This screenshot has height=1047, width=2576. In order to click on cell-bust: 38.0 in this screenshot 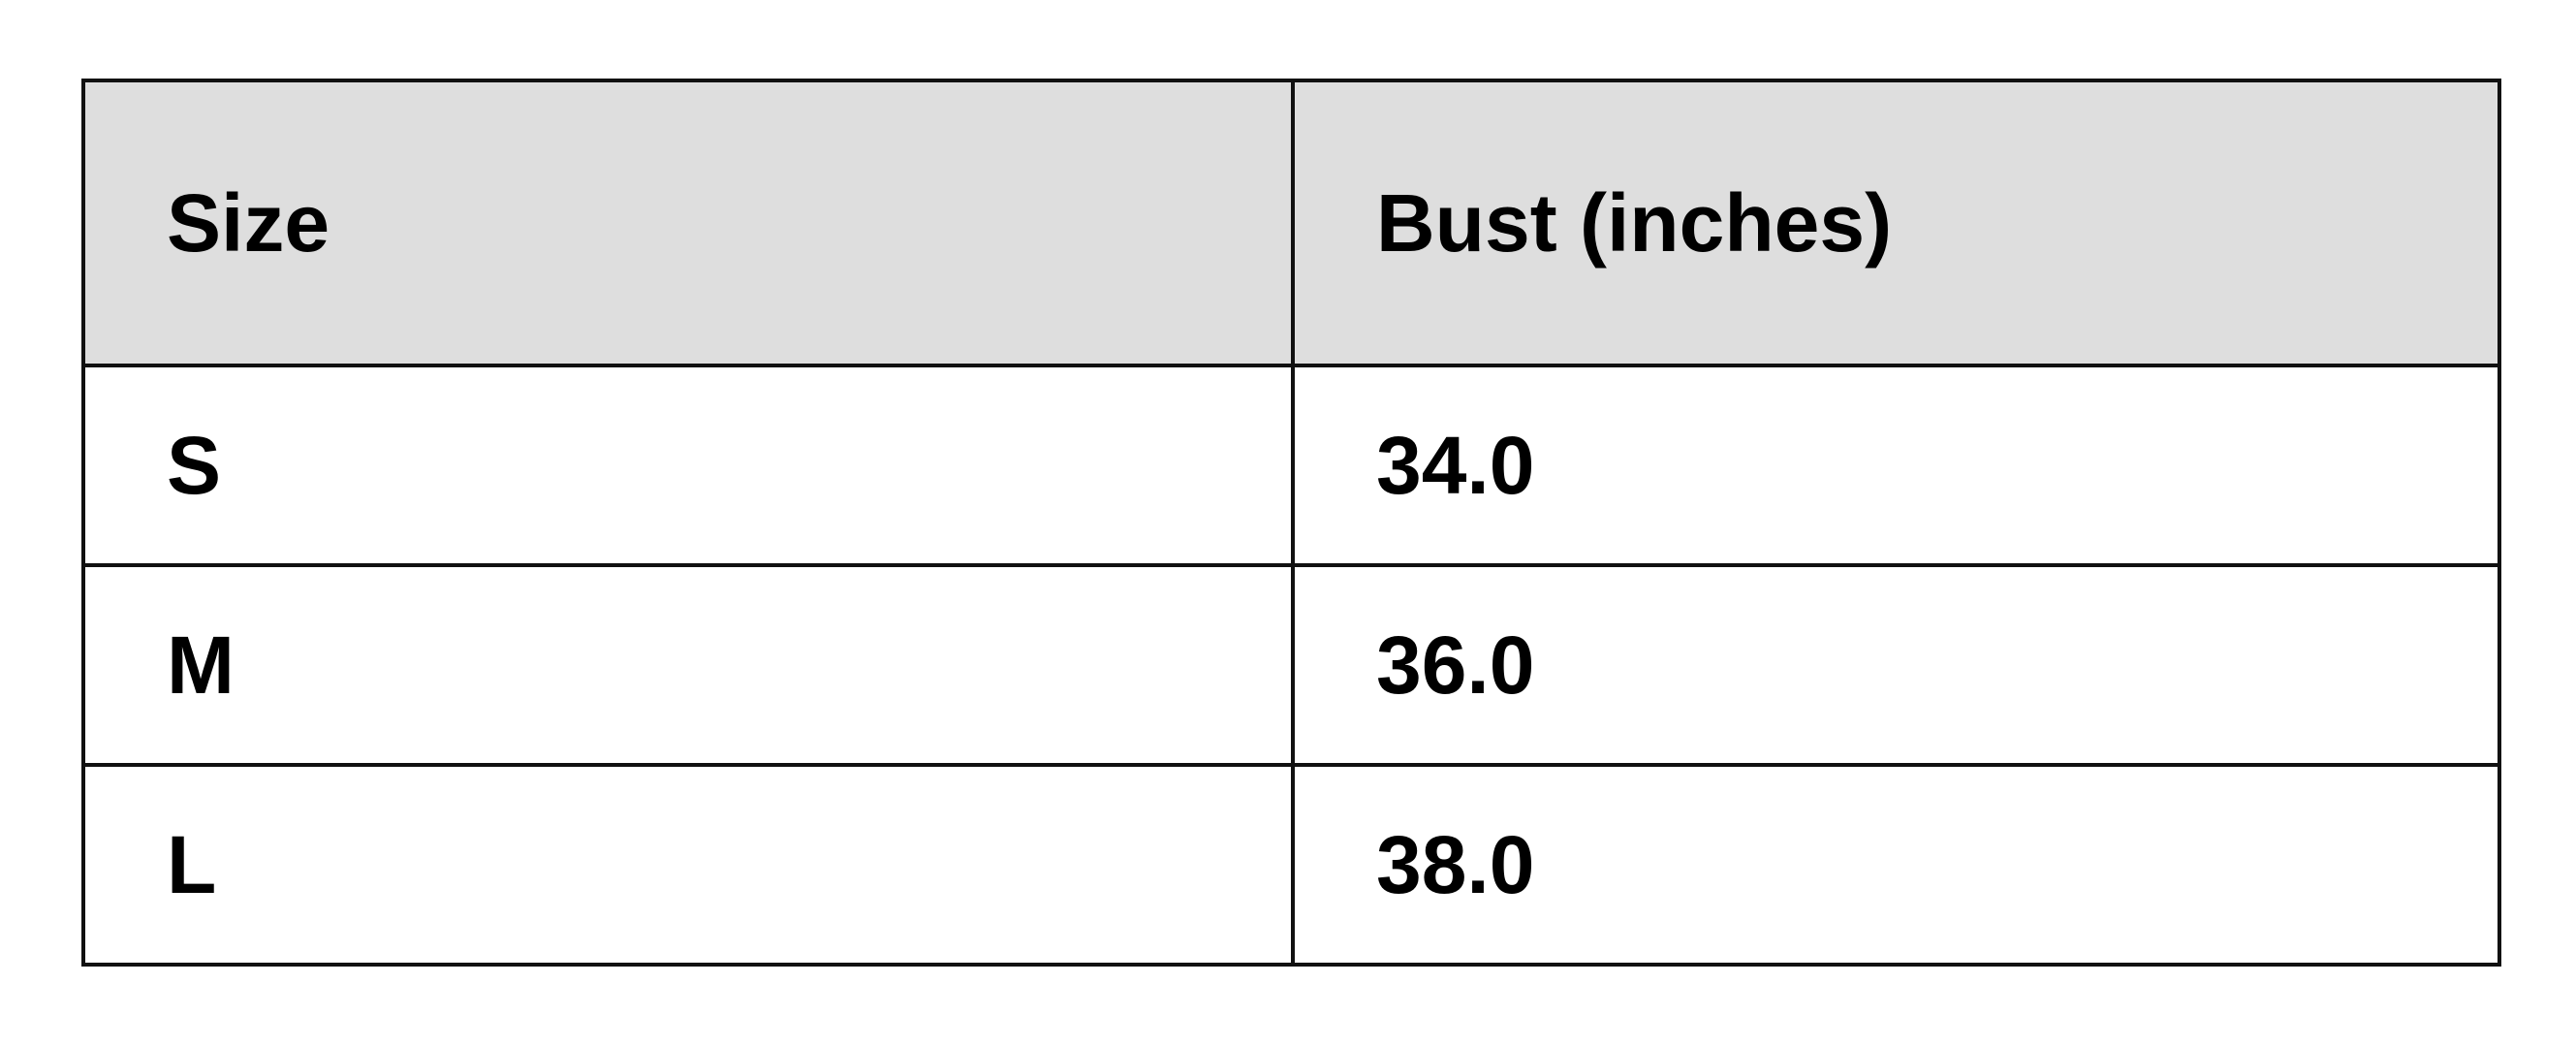, I will do `click(1896, 865)`.